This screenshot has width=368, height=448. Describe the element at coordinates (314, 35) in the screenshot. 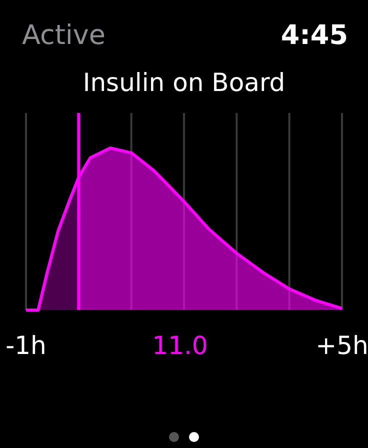

I see `text: 4:45` at that location.